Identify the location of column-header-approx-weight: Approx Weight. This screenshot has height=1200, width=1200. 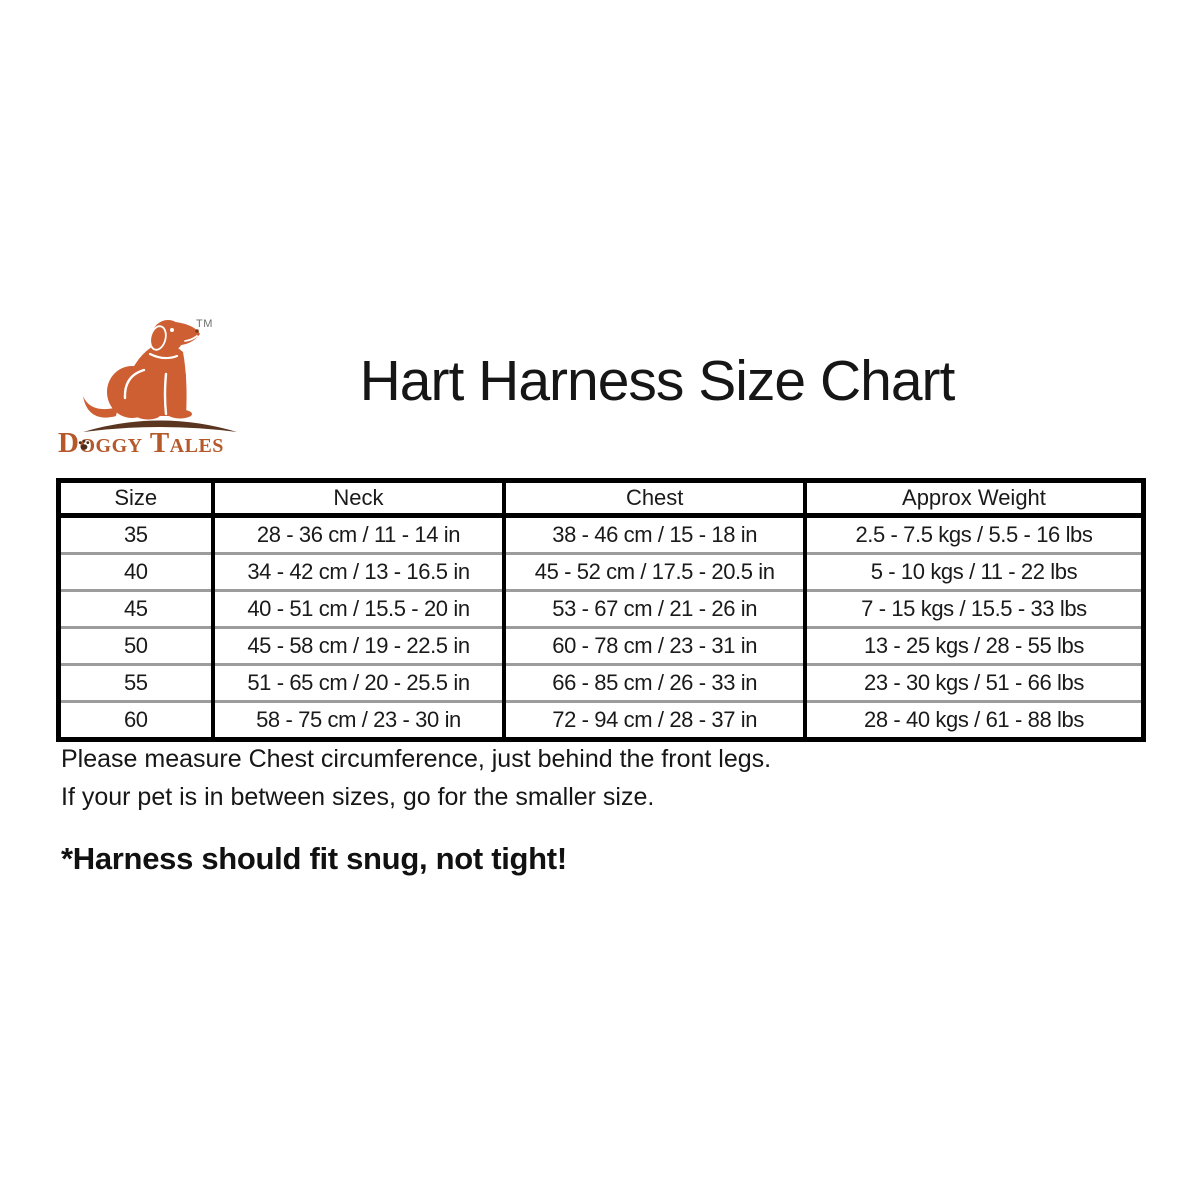
(973, 499).